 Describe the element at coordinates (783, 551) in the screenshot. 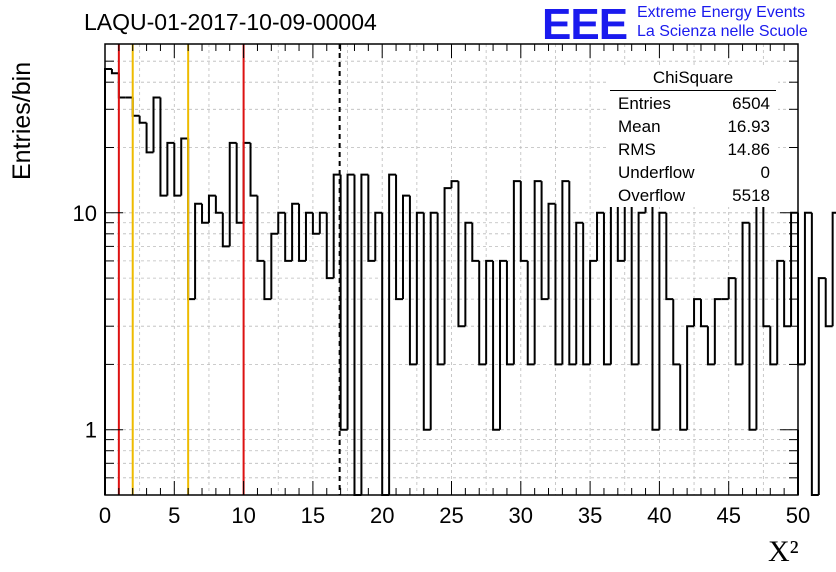

I see `x-axis-label: X²` at that location.